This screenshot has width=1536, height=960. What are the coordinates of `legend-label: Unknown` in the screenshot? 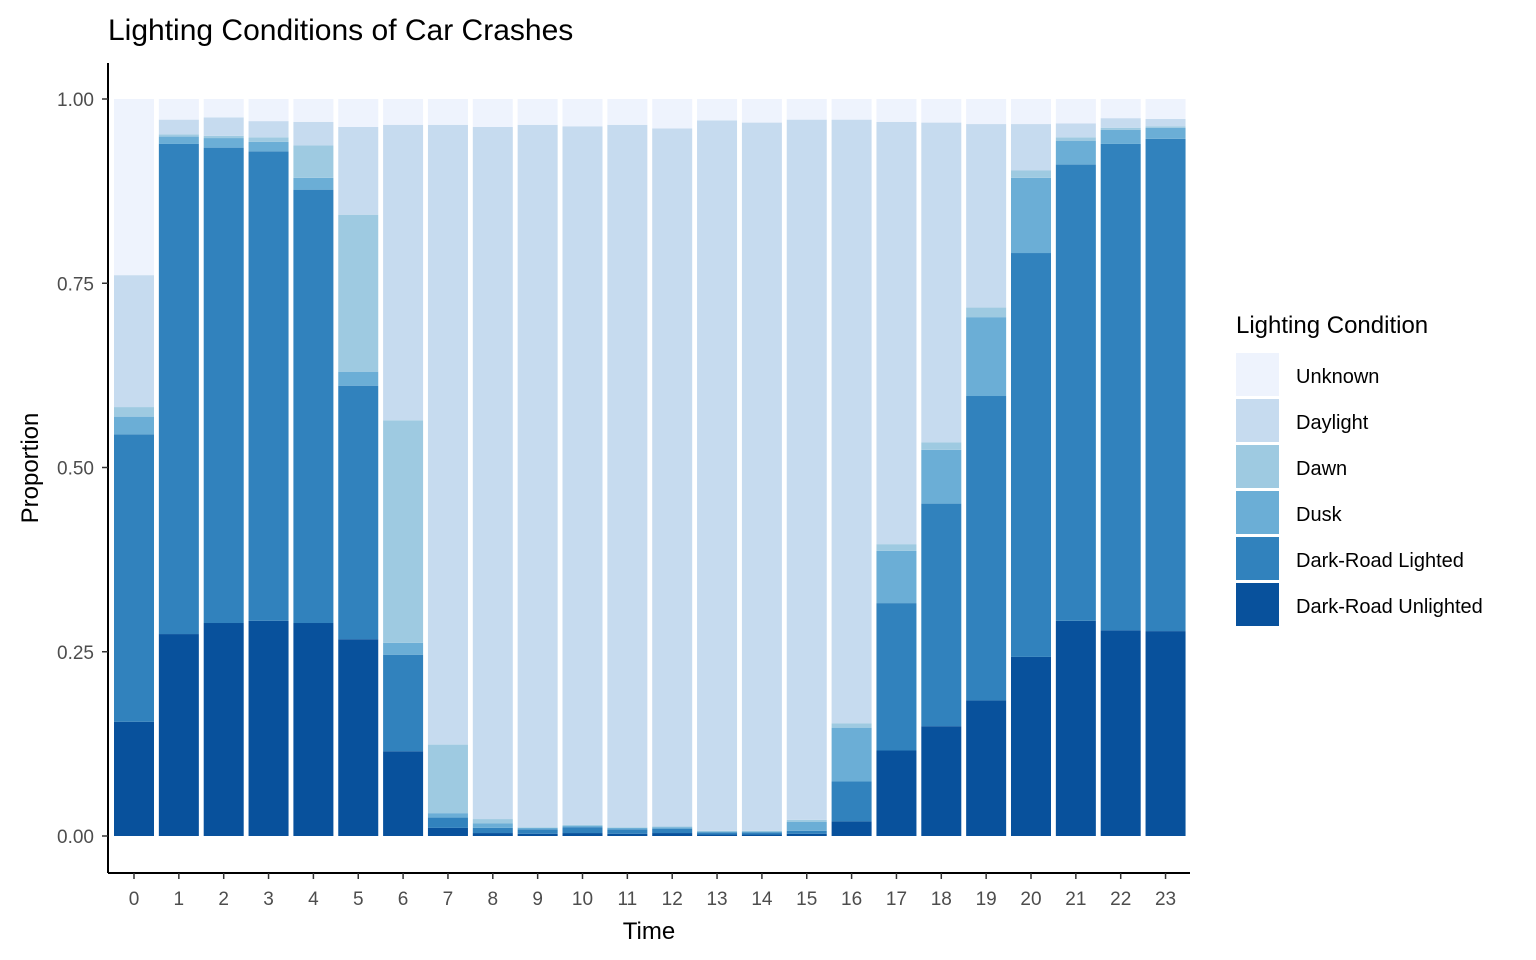 It's located at (1337, 377).